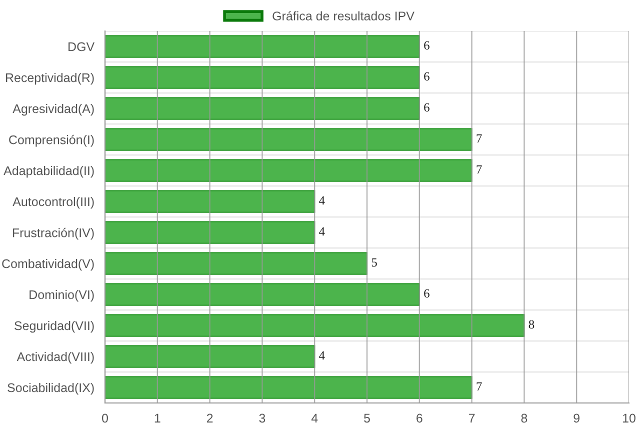 The height and width of the screenshot is (431, 639). Describe the element at coordinates (209, 418) in the screenshot. I see `x-tick-label: 2` at that location.